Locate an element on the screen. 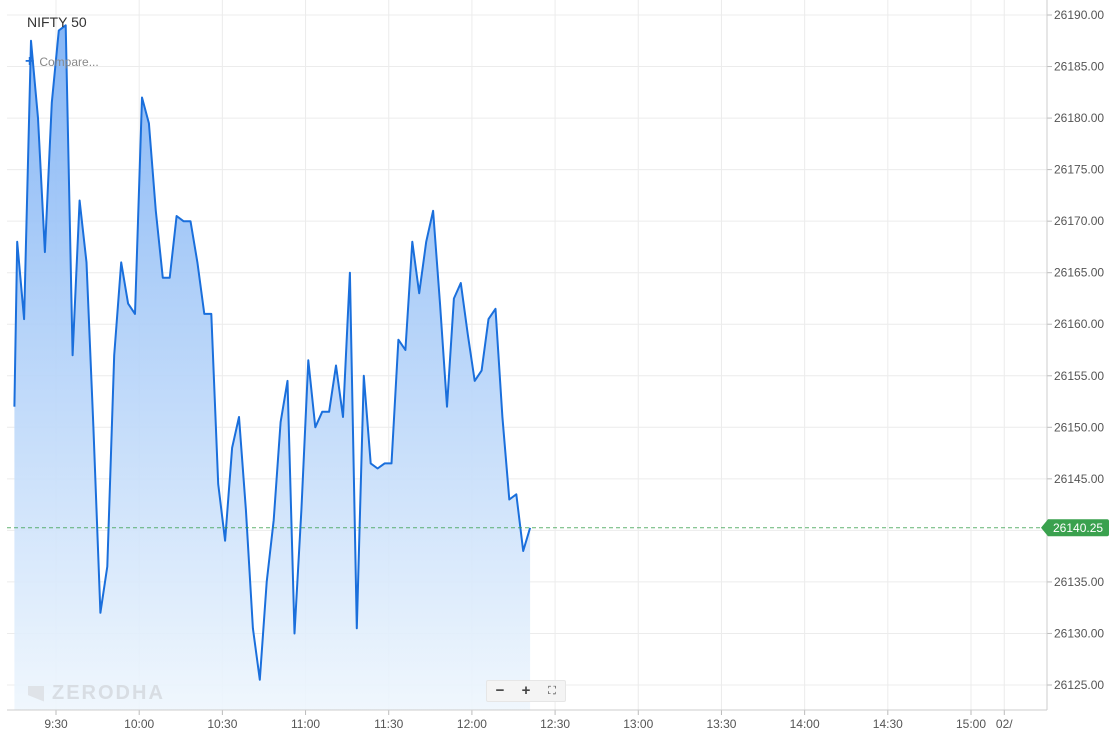 Image resolution: width=1112 pixels, height=751 pixels. x-tick-label: 14:00 is located at coordinates (805, 724).